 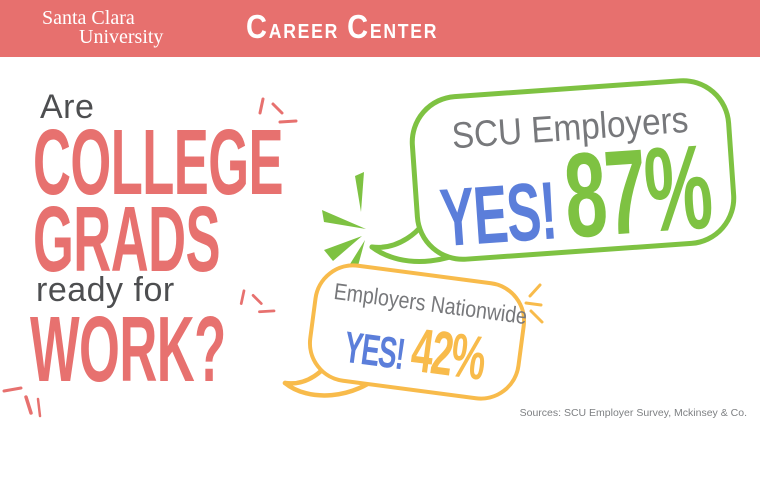 I want to click on percent-value: 42%, so click(x=448, y=354).